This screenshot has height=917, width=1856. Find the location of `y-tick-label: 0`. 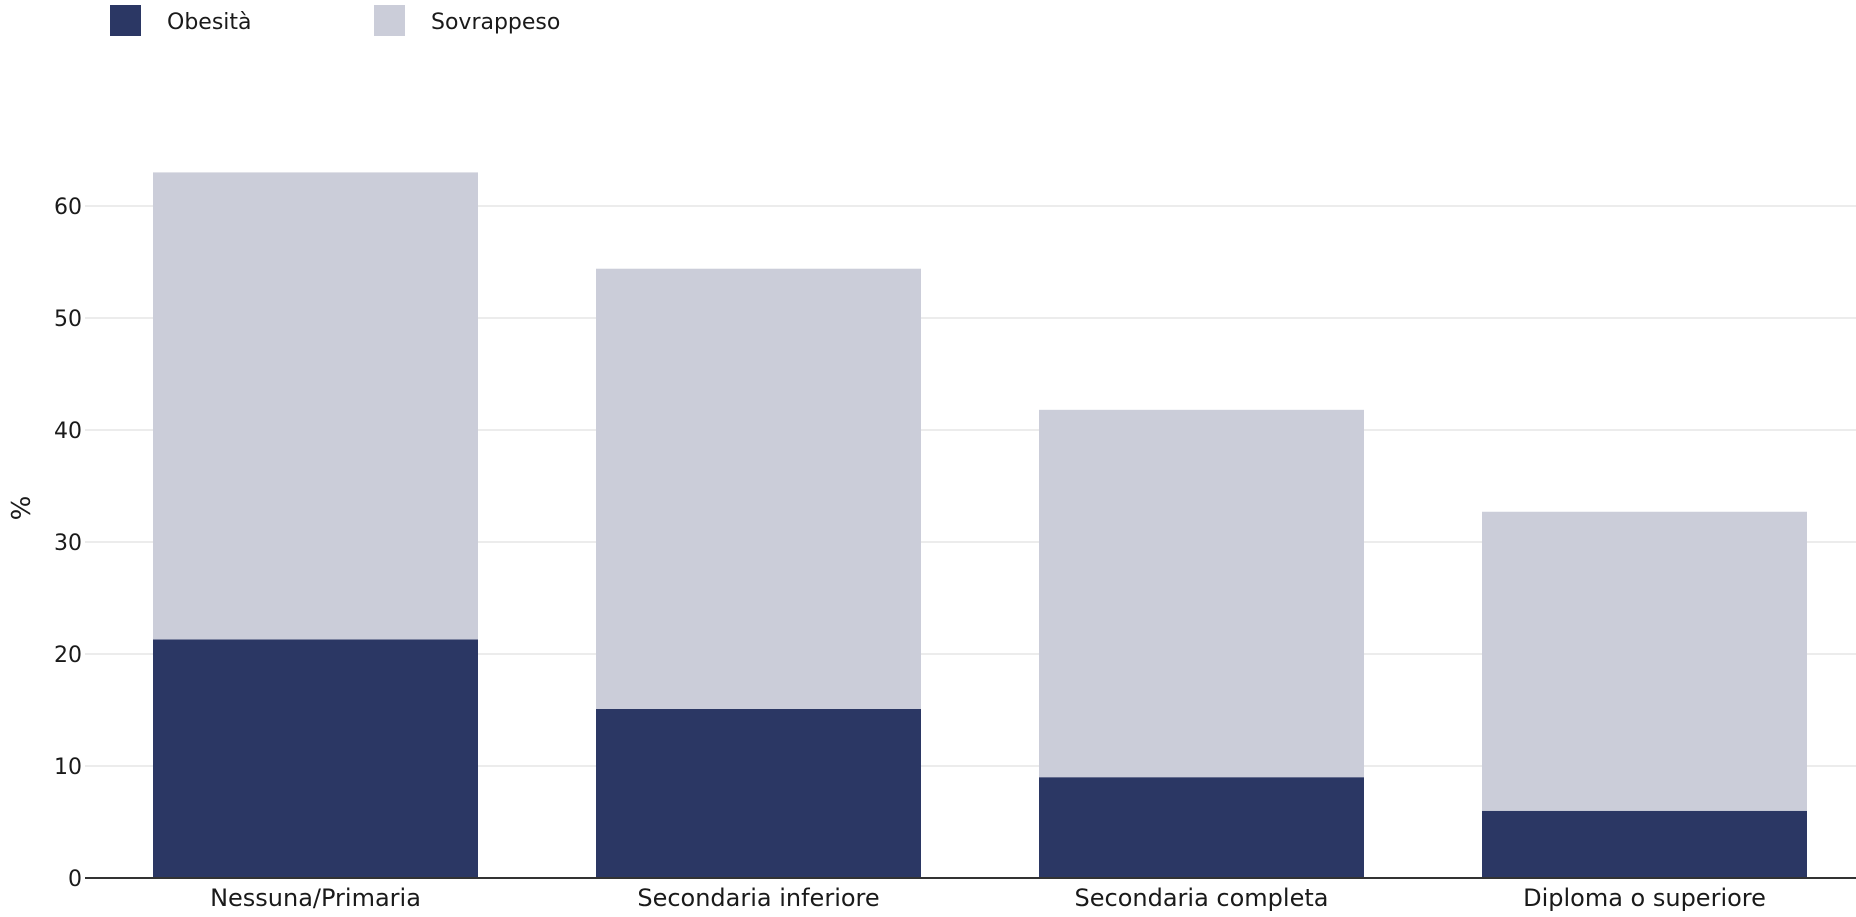

y-tick-label: 0 is located at coordinates (75, 879).